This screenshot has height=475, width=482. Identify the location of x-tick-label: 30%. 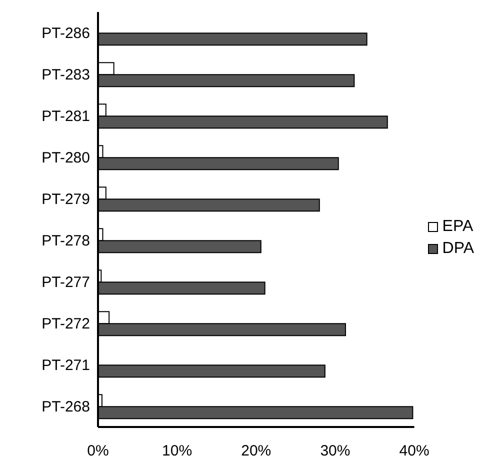
(335, 451).